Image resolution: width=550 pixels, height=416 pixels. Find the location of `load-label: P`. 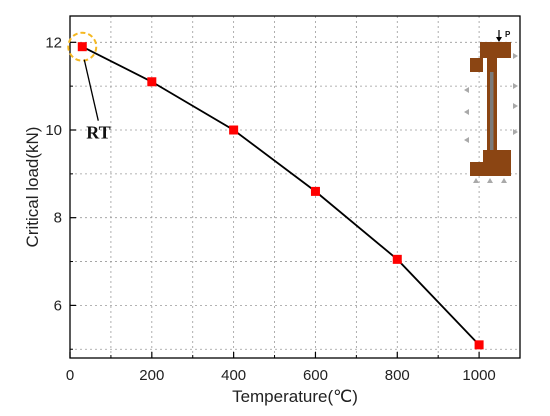

load-label: P is located at coordinates (508, 34).